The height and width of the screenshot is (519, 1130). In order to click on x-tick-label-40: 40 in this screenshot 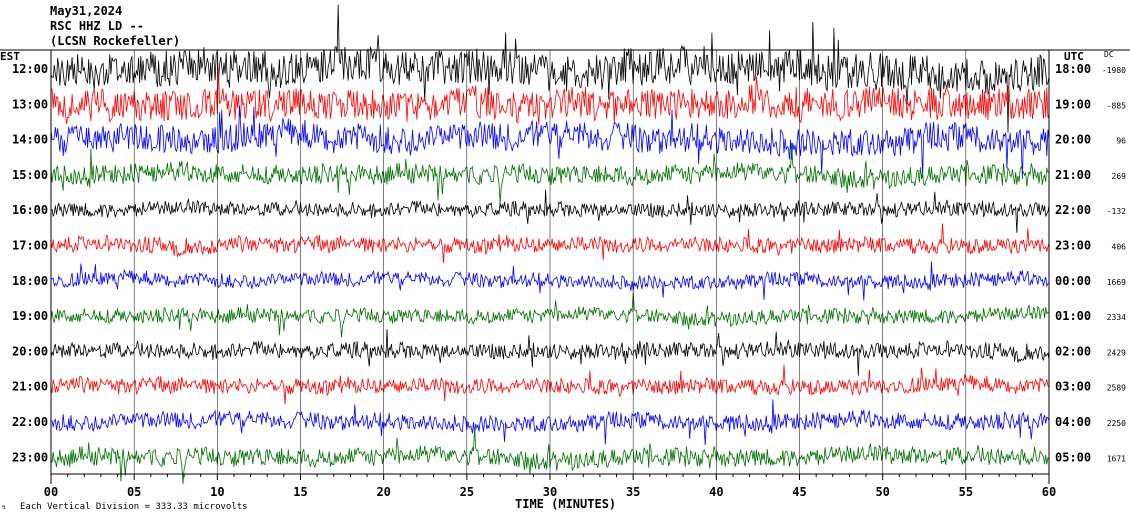, I will do `click(716, 492)`.